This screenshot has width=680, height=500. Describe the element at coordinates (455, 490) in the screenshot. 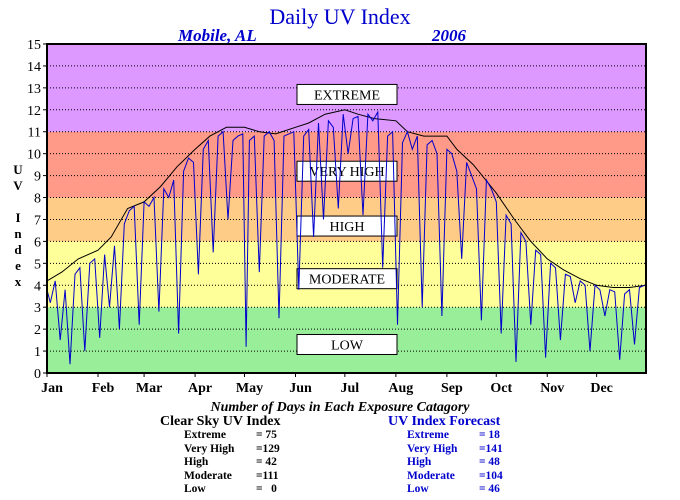

I see `forecast-row: Low = 46` at that location.